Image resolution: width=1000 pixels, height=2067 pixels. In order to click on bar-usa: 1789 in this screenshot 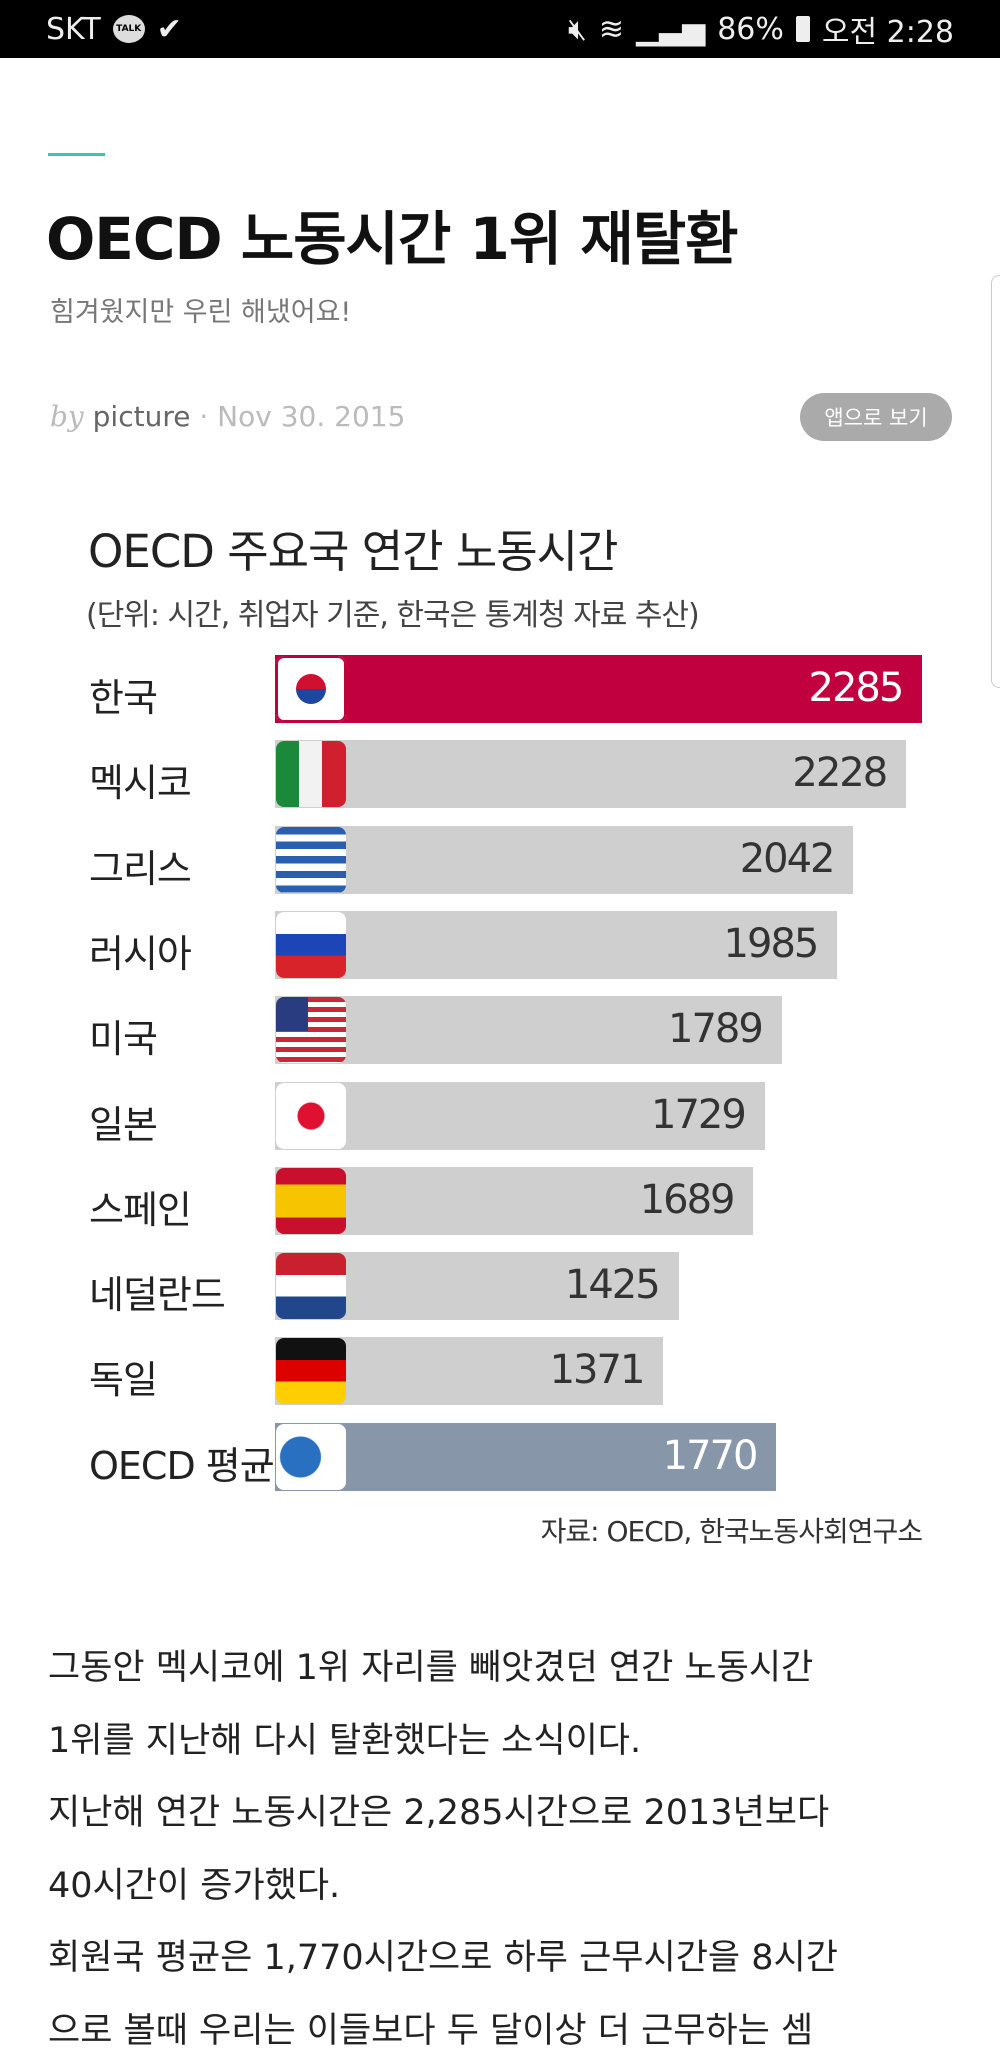, I will do `click(528, 1030)`.